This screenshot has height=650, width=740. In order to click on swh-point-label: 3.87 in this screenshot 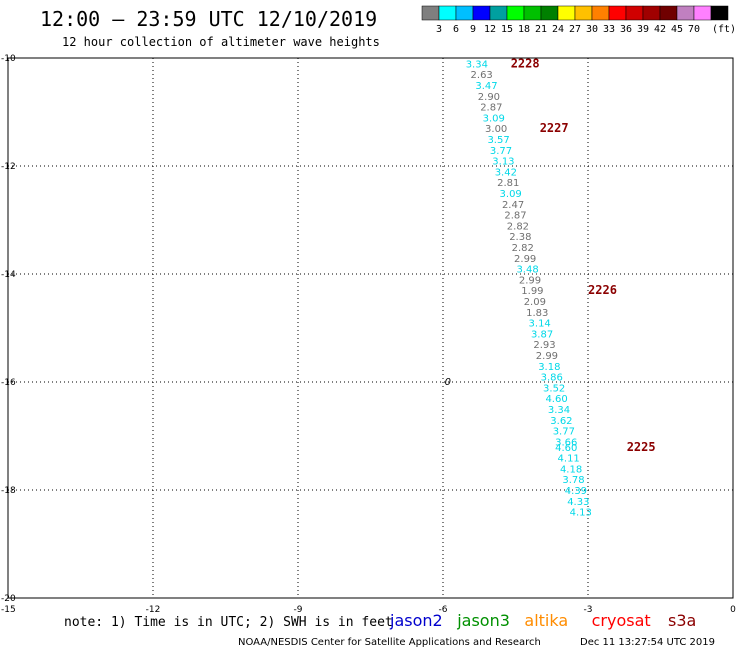, I will do `click(542, 334)`.